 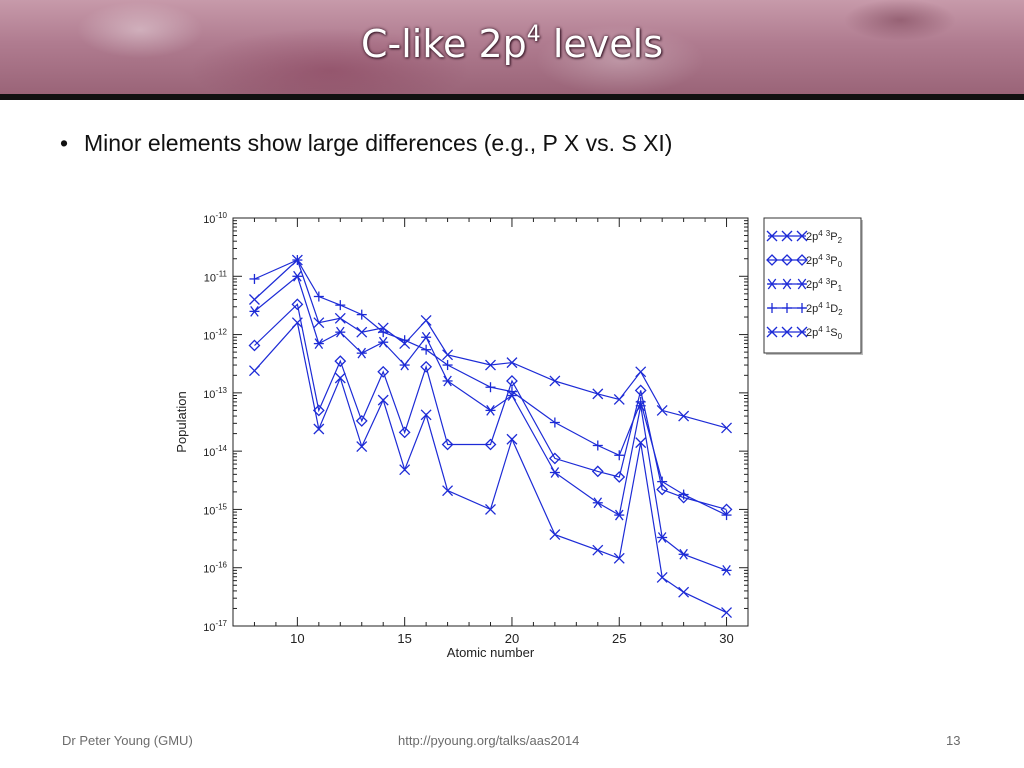 I want to click on y-tick-label: 10-15, so click(x=215, y=509).